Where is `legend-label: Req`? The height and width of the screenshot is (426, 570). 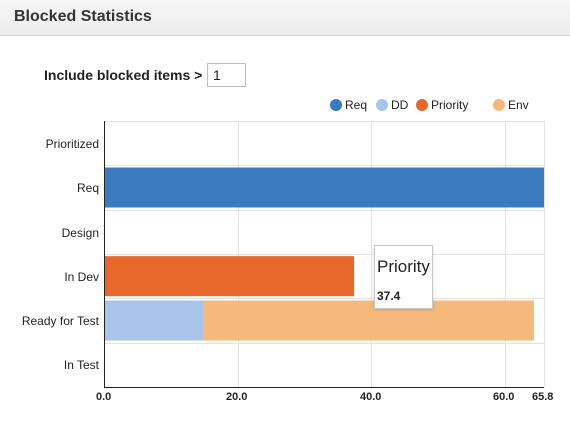 legend-label: Req is located at coordinates (356, 105).